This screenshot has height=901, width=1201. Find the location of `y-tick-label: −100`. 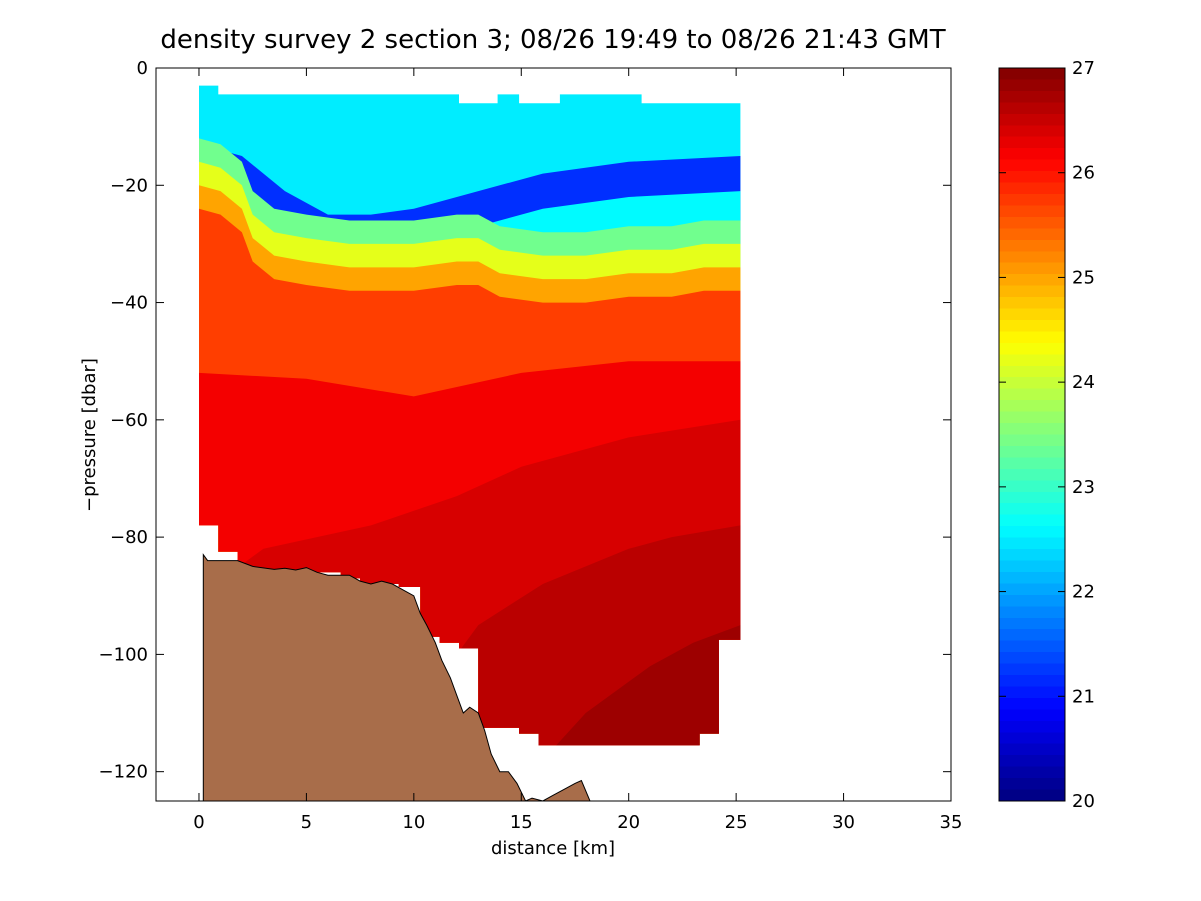

y-tick-label: −100 is located at coordinates (123, 654).